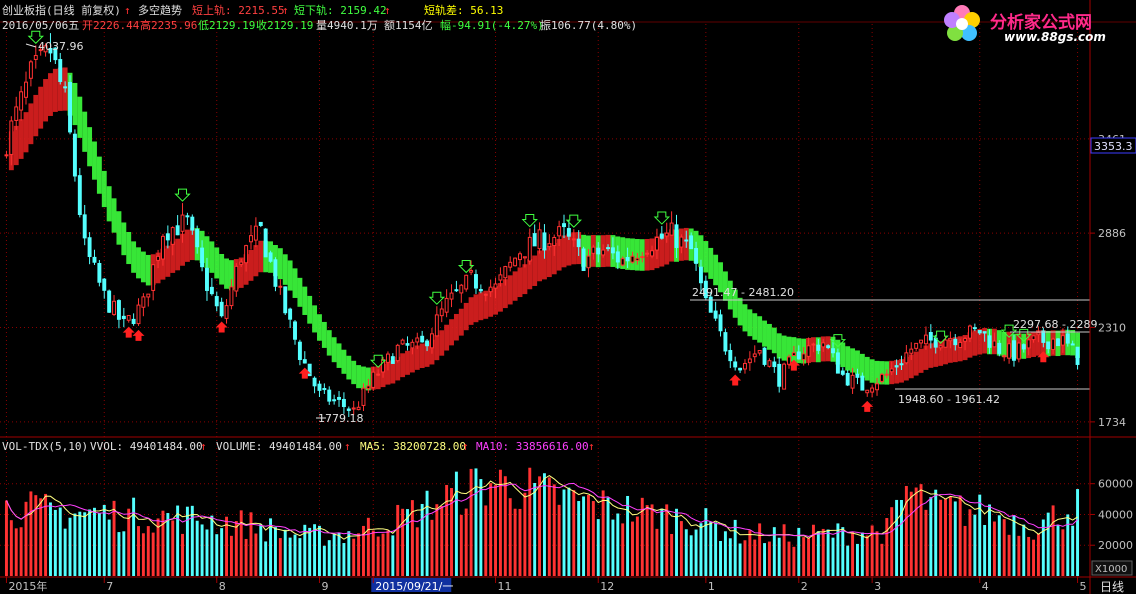 The height and width of the screenshot is (594, 1136). Describe the element at coordinates (61, 46) in the screenshot. I see `high-label: 4037.96` at that location.